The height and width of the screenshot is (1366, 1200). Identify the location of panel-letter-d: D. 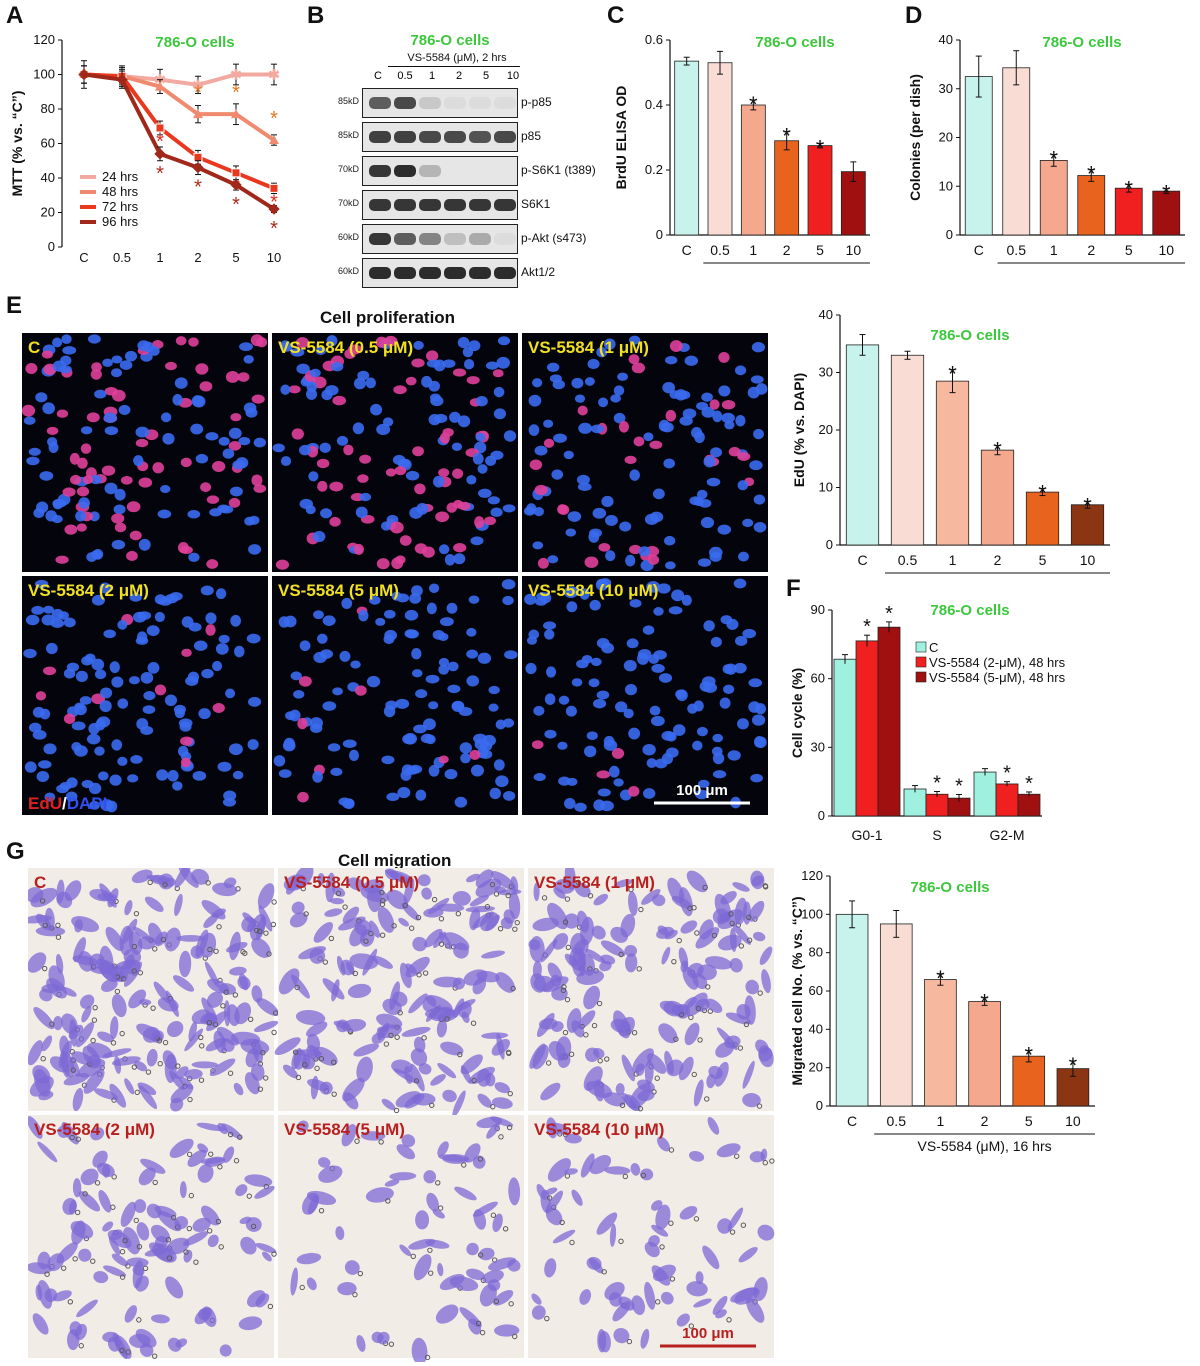
(914, 15).